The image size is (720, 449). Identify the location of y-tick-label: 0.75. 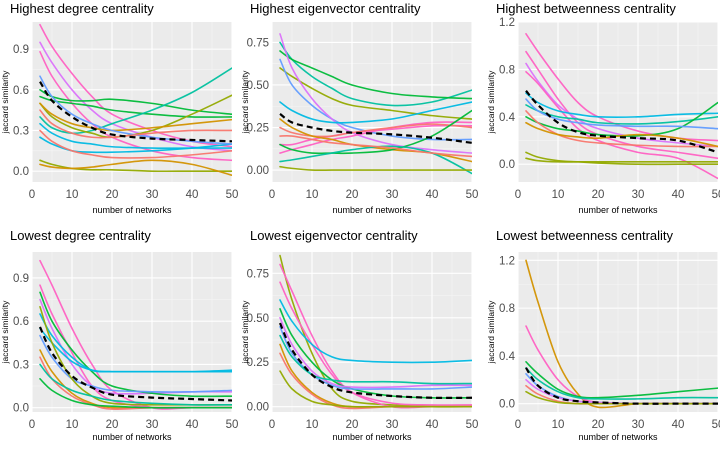
(258, 274).